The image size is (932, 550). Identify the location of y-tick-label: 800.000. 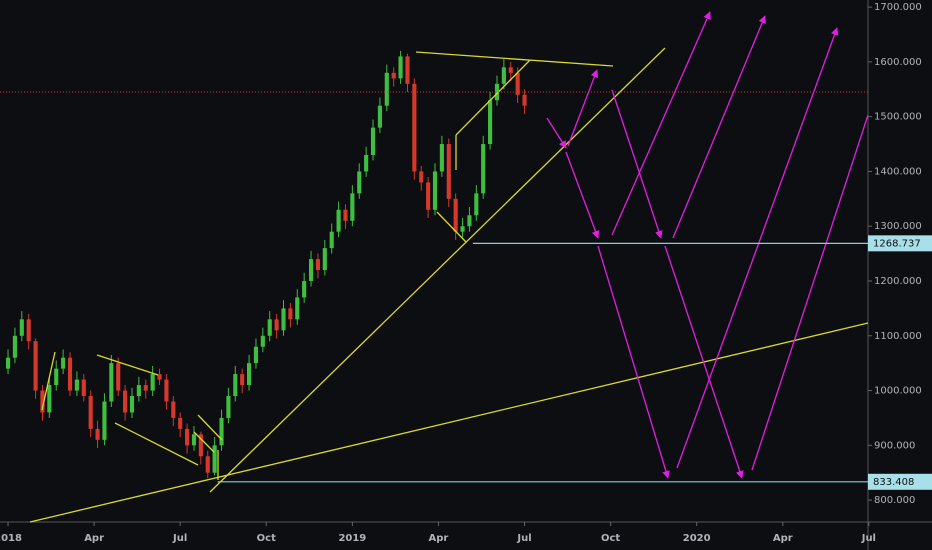
(894, 500).